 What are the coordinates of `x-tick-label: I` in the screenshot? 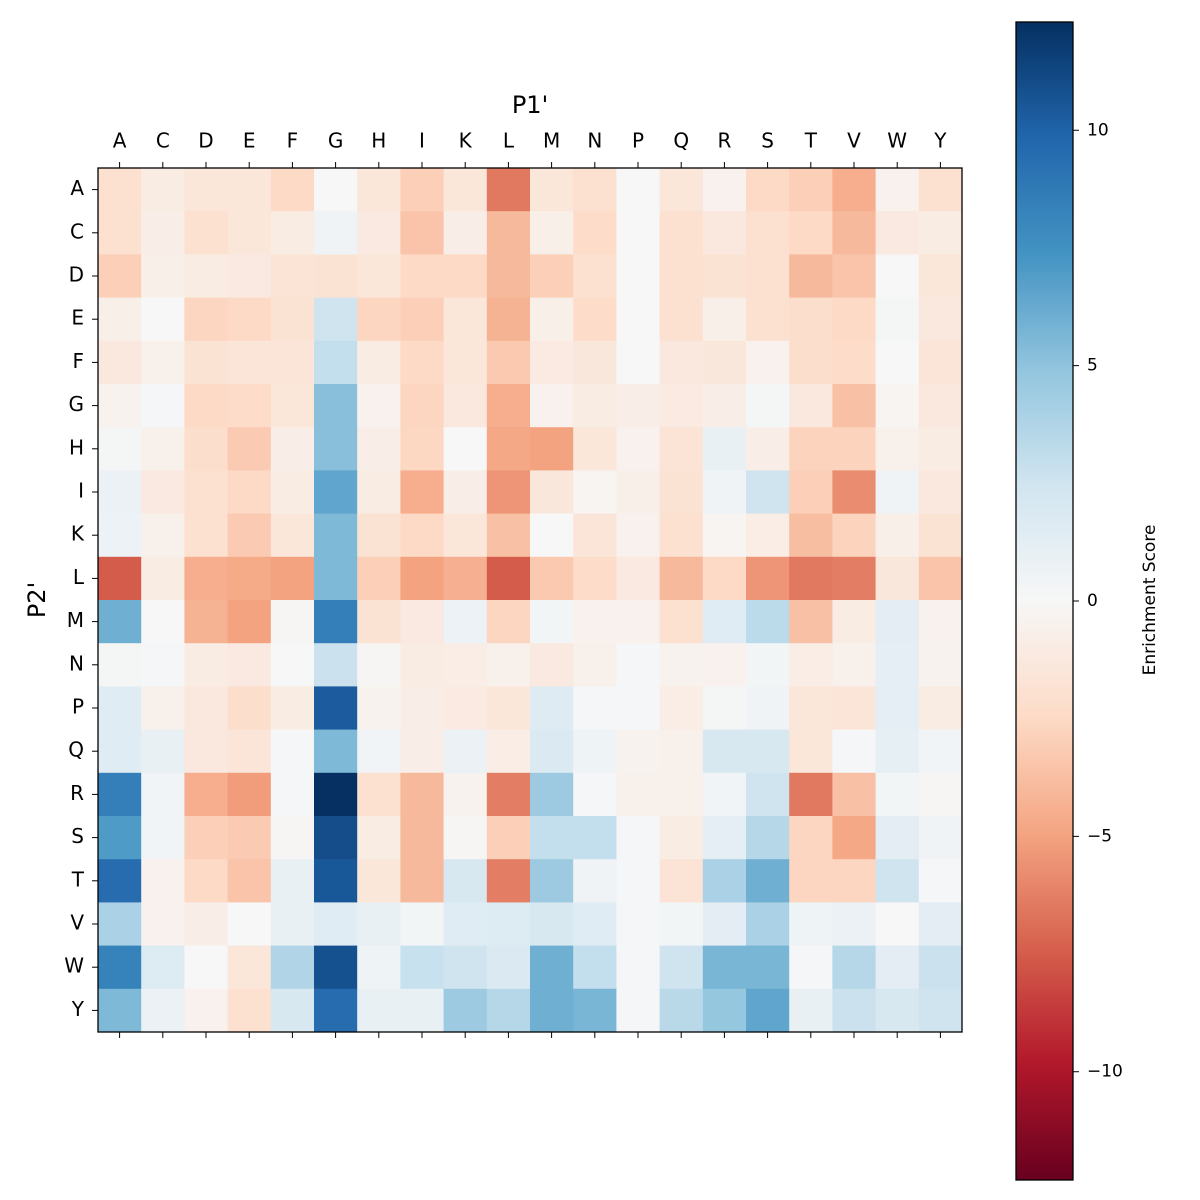 It's located at (422, 141).